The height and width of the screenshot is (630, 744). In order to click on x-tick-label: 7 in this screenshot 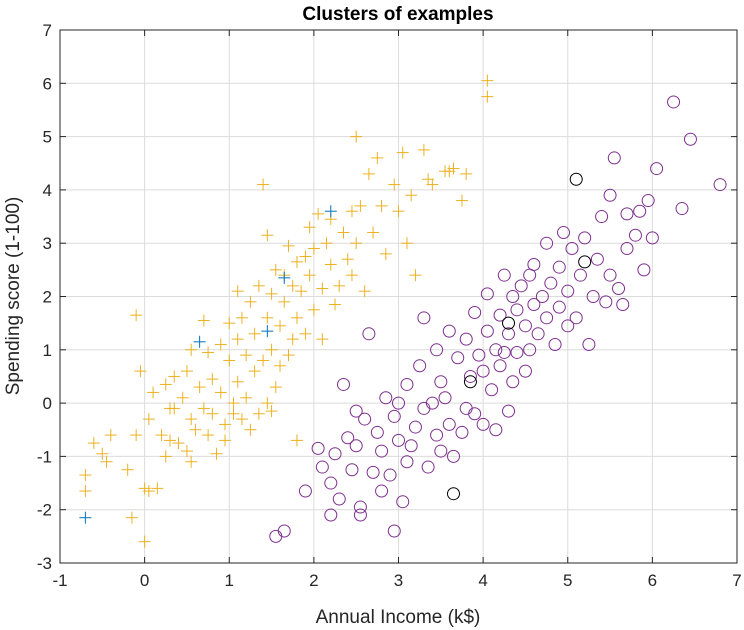, I will do `click(736, 580)`.